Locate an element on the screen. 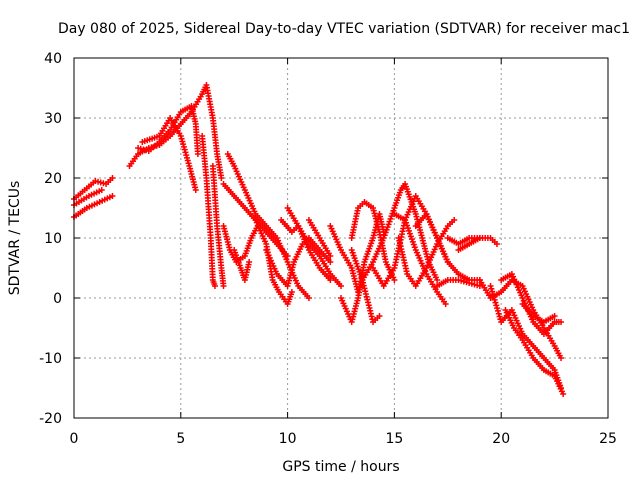  x-tick-label: 15 is located at coordinates (394, 439).